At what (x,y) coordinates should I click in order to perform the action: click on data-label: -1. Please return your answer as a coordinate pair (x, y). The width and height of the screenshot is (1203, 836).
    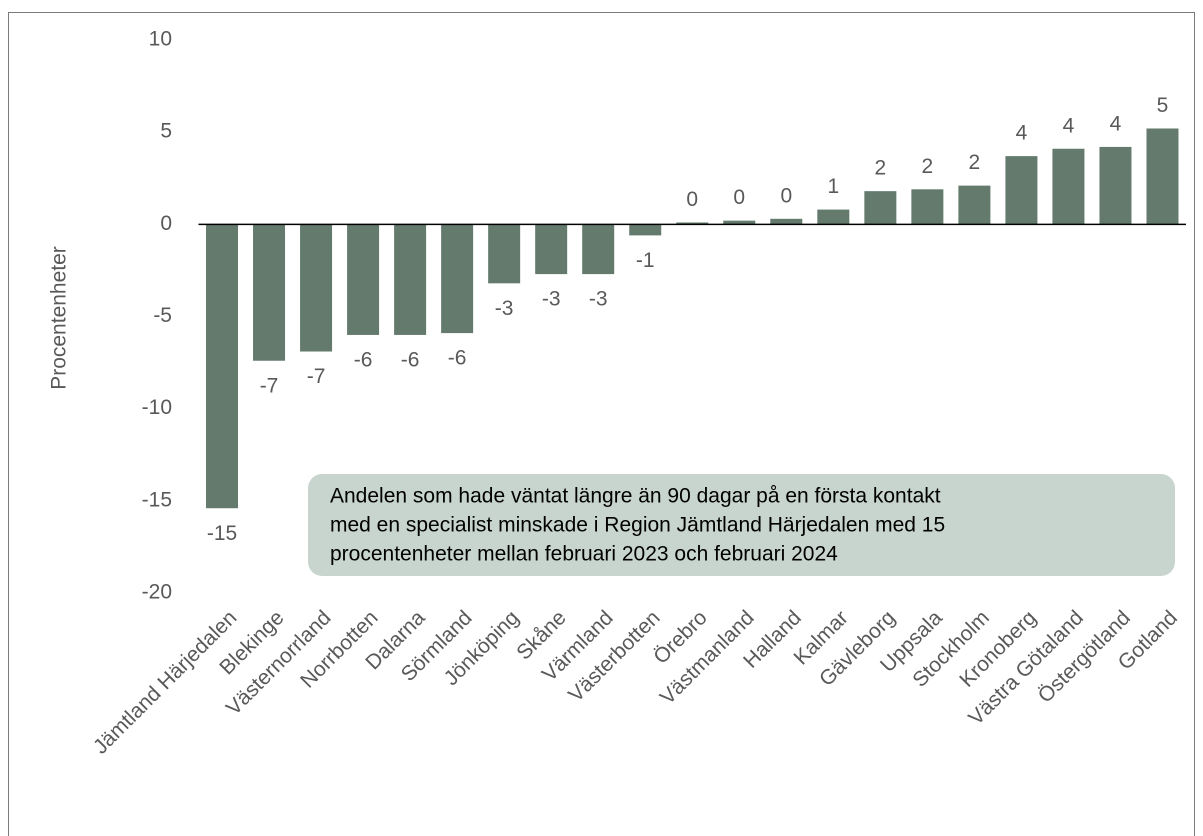
    Looking at the image, I should click on (645, 260).